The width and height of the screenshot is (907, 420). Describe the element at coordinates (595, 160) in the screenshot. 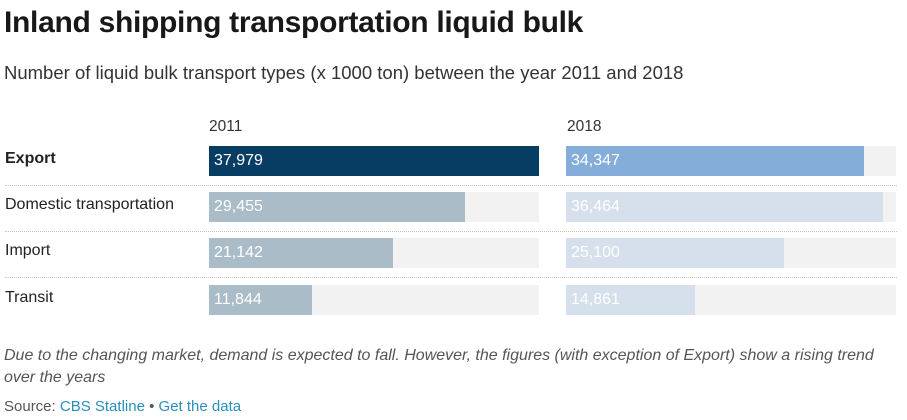

I see `data-label-2018-export: 34,347` at that location.